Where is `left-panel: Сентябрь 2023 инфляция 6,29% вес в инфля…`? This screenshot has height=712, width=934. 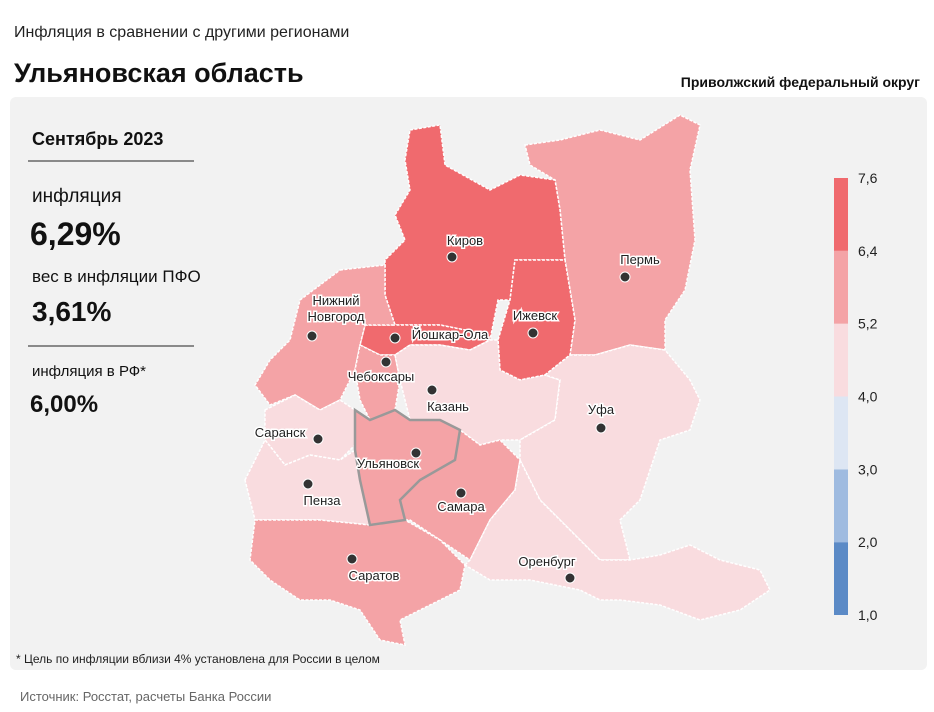
left-panel: Сентябрь 2023 инфляция 6,29% вес в инфля… is located at coordinates (114, 273).